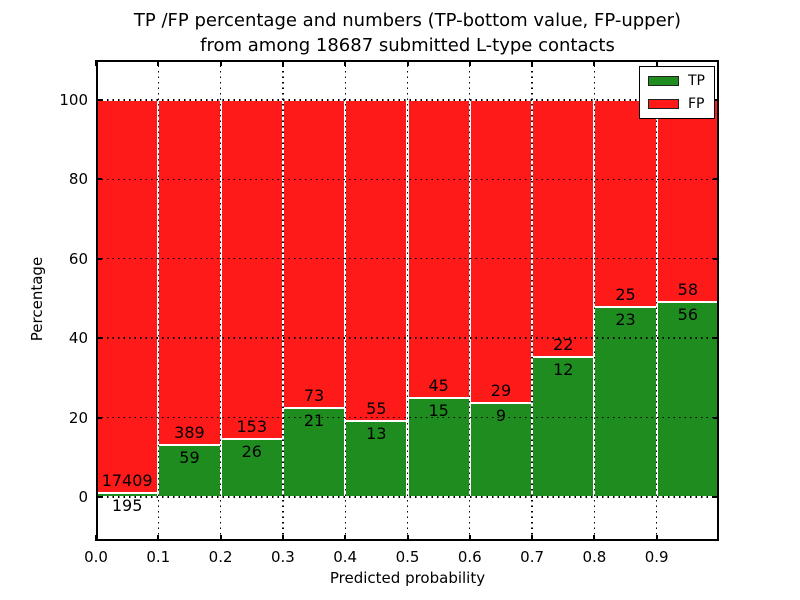 Image resolution: width=800 pixels, height=600 pixels. What do you see at coordinates (189, 432) in the screenshot?
I see `fp-count-label: 389` at bounding box center [189, 432].